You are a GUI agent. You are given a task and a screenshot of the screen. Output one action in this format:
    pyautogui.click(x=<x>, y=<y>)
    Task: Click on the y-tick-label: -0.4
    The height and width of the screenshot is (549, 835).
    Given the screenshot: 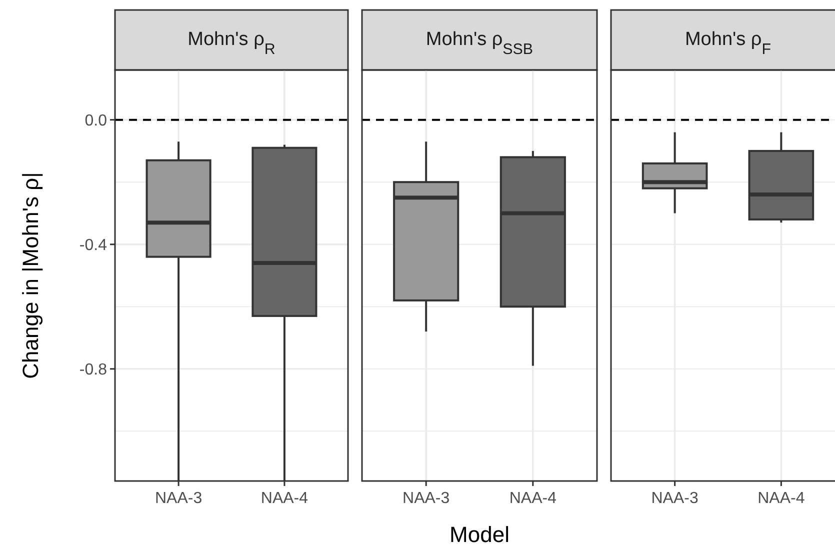 What is the action you would take?
    pyautogui.click(x=93, y=245)
    